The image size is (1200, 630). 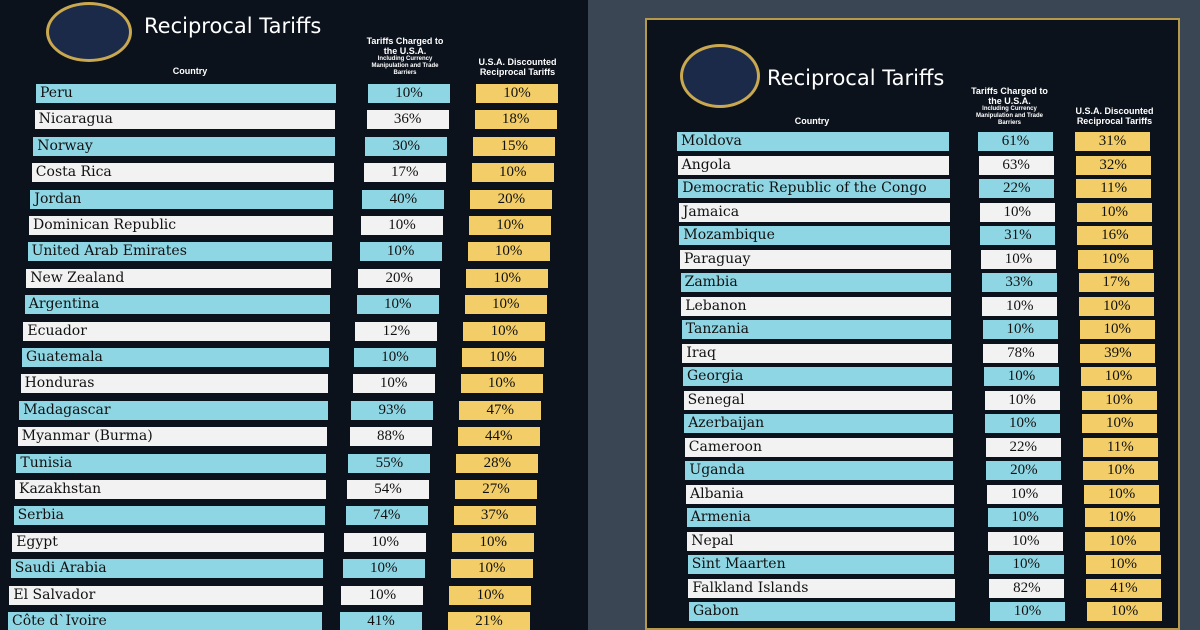 What do you see at coordinates (171, 463) in the screenshot?
I see `country-cell: Tunisia` at bounding box center [171, 463].